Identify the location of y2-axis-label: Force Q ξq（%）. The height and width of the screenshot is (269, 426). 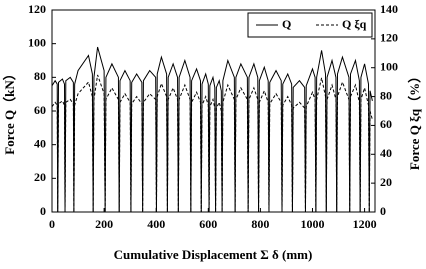
(414, 120).